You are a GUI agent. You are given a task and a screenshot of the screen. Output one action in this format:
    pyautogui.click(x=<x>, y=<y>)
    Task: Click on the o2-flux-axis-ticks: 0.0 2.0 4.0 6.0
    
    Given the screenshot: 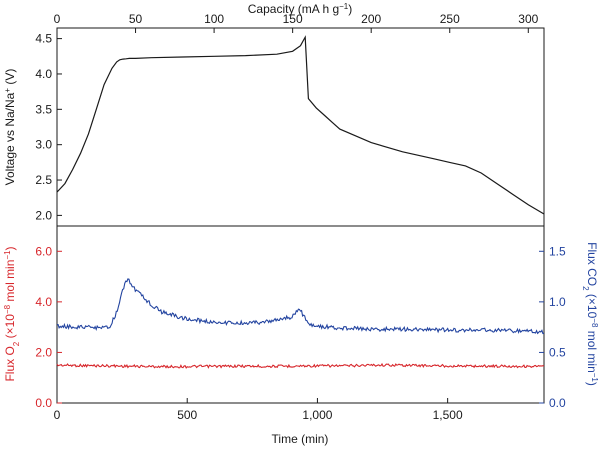 What is the action you would take?
    pyautogui.click(x=48, y=327)
    